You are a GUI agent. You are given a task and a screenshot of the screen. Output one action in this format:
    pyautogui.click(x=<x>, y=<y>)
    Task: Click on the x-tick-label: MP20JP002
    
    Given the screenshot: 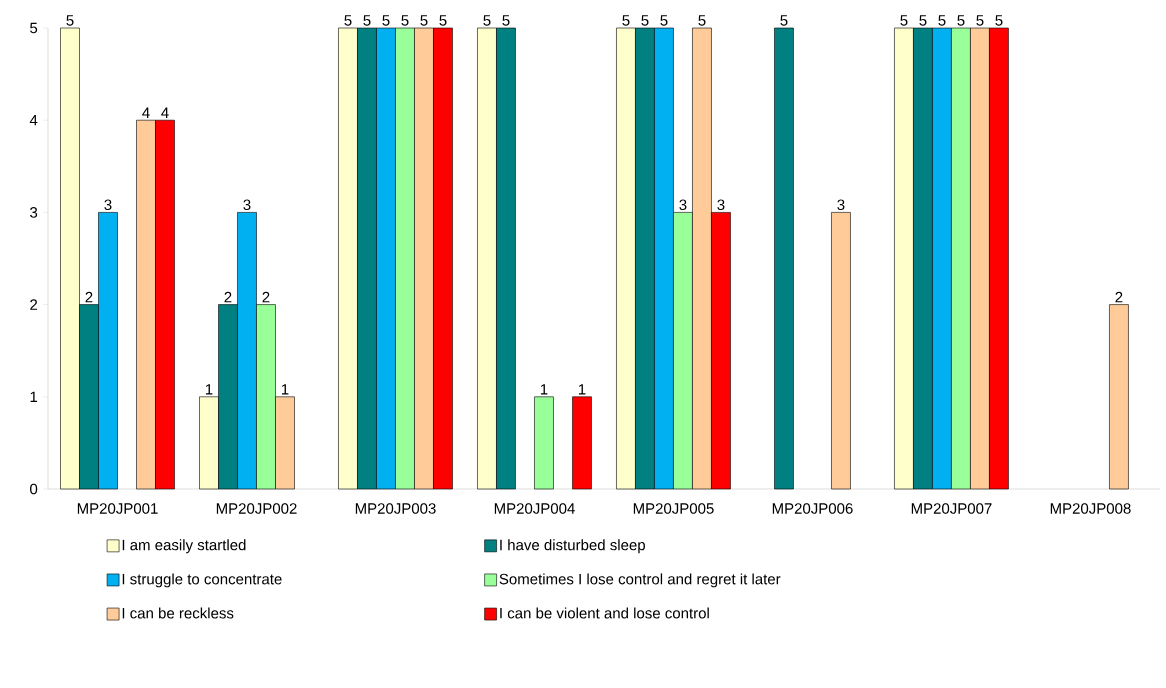 What is the action you would take?
    pyautogui.click(x=256, y=508)
    